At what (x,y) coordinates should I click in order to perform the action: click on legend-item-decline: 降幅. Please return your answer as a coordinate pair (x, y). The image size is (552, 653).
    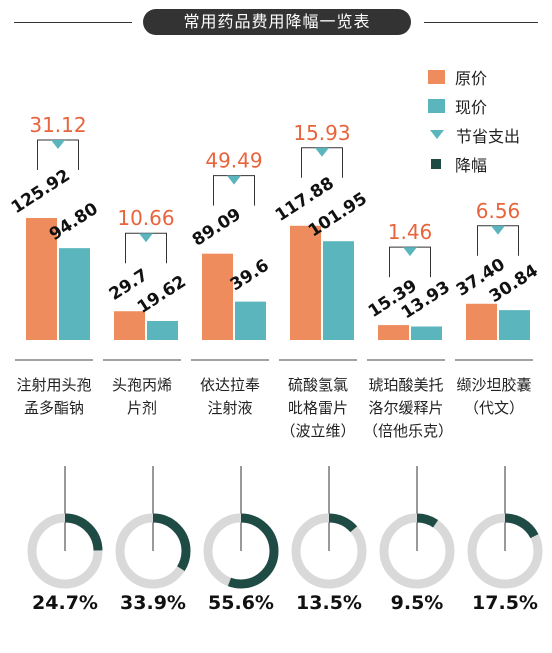
    Looking at the image, I should click on (474, 163).